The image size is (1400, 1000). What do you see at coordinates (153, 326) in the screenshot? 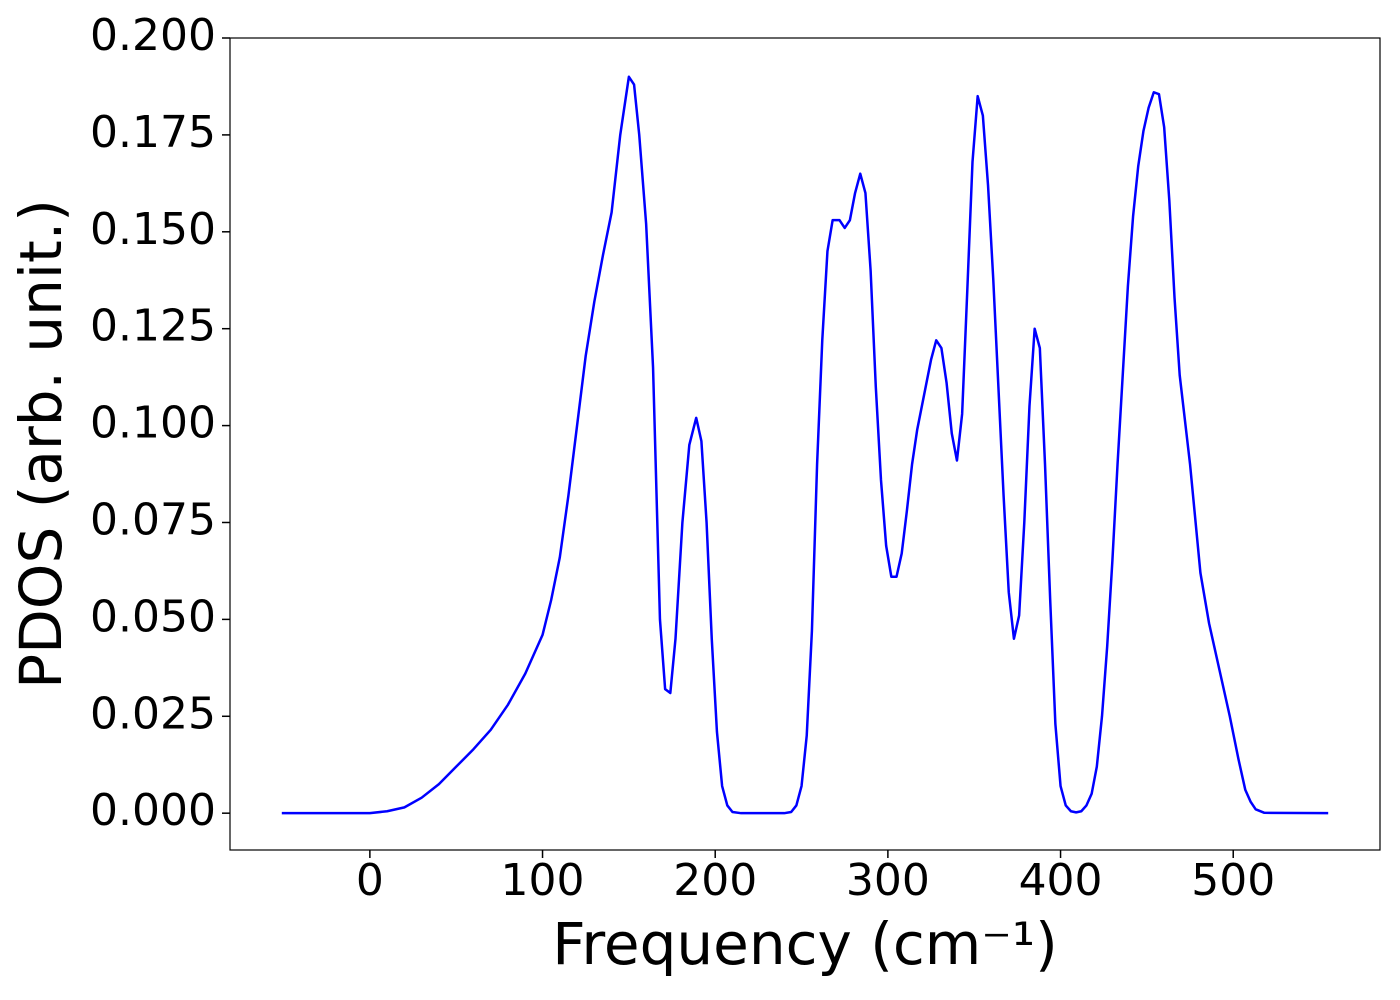
I see `y-tick-label: 0.125` at bounding box center [153, 326].